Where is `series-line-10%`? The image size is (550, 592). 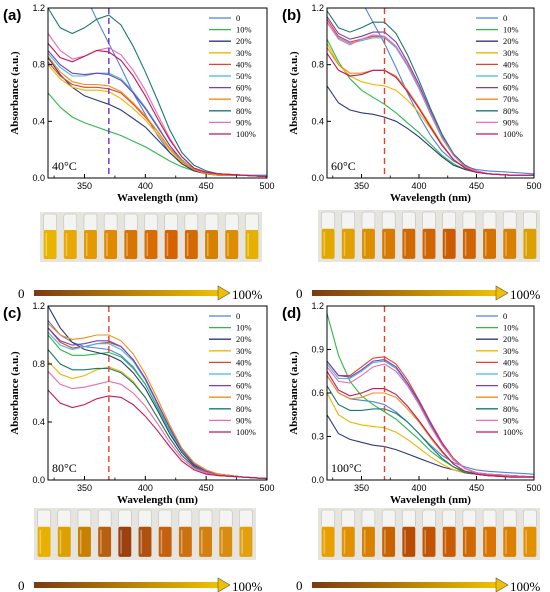
series-line-10% is located at coordinates (157, 407).